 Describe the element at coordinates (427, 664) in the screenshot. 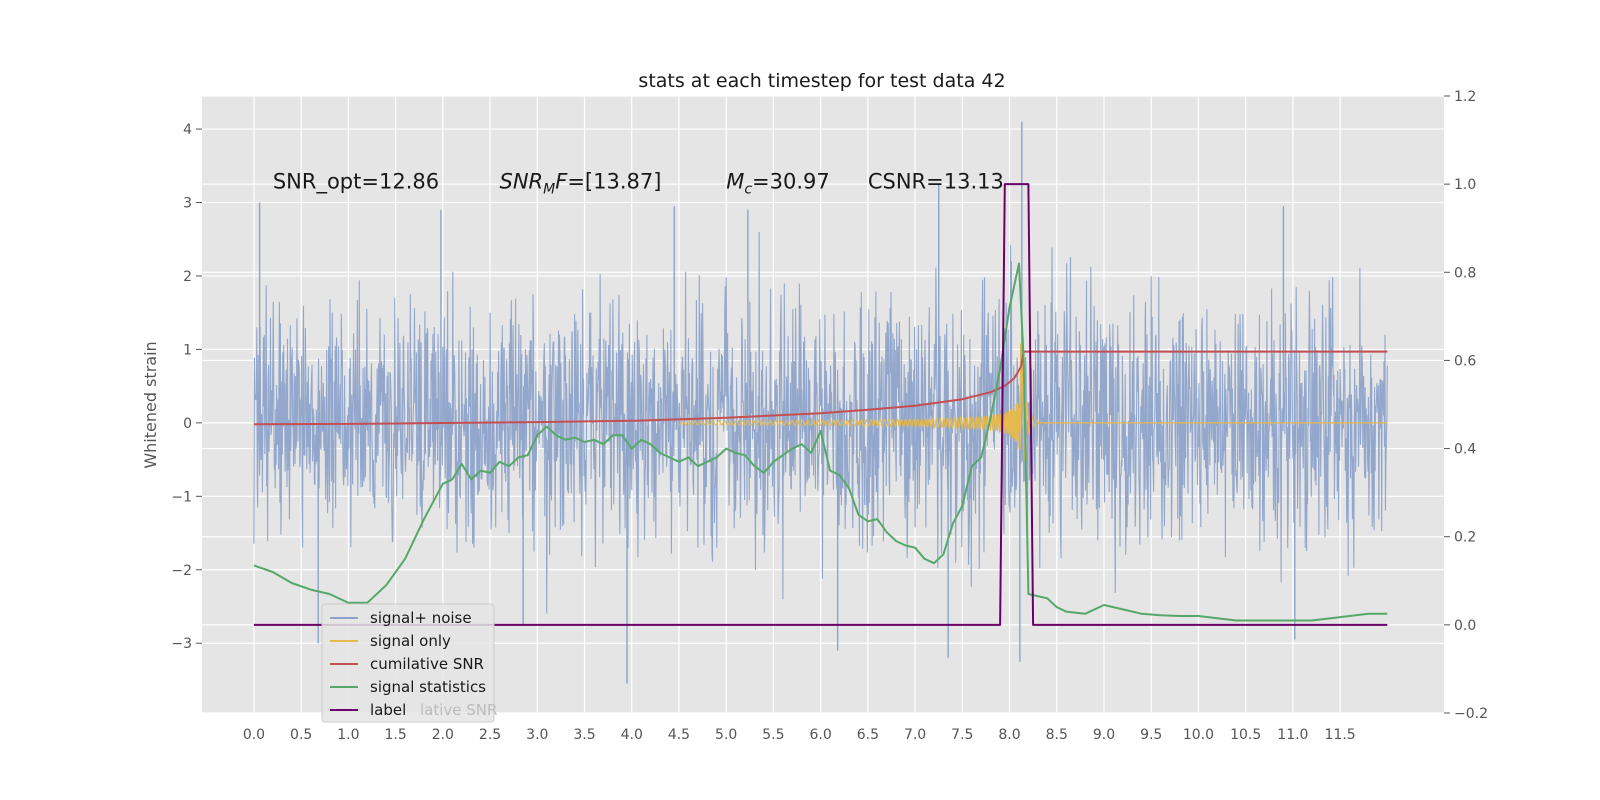

I see `legend-label: cumilative SNR` at that location.